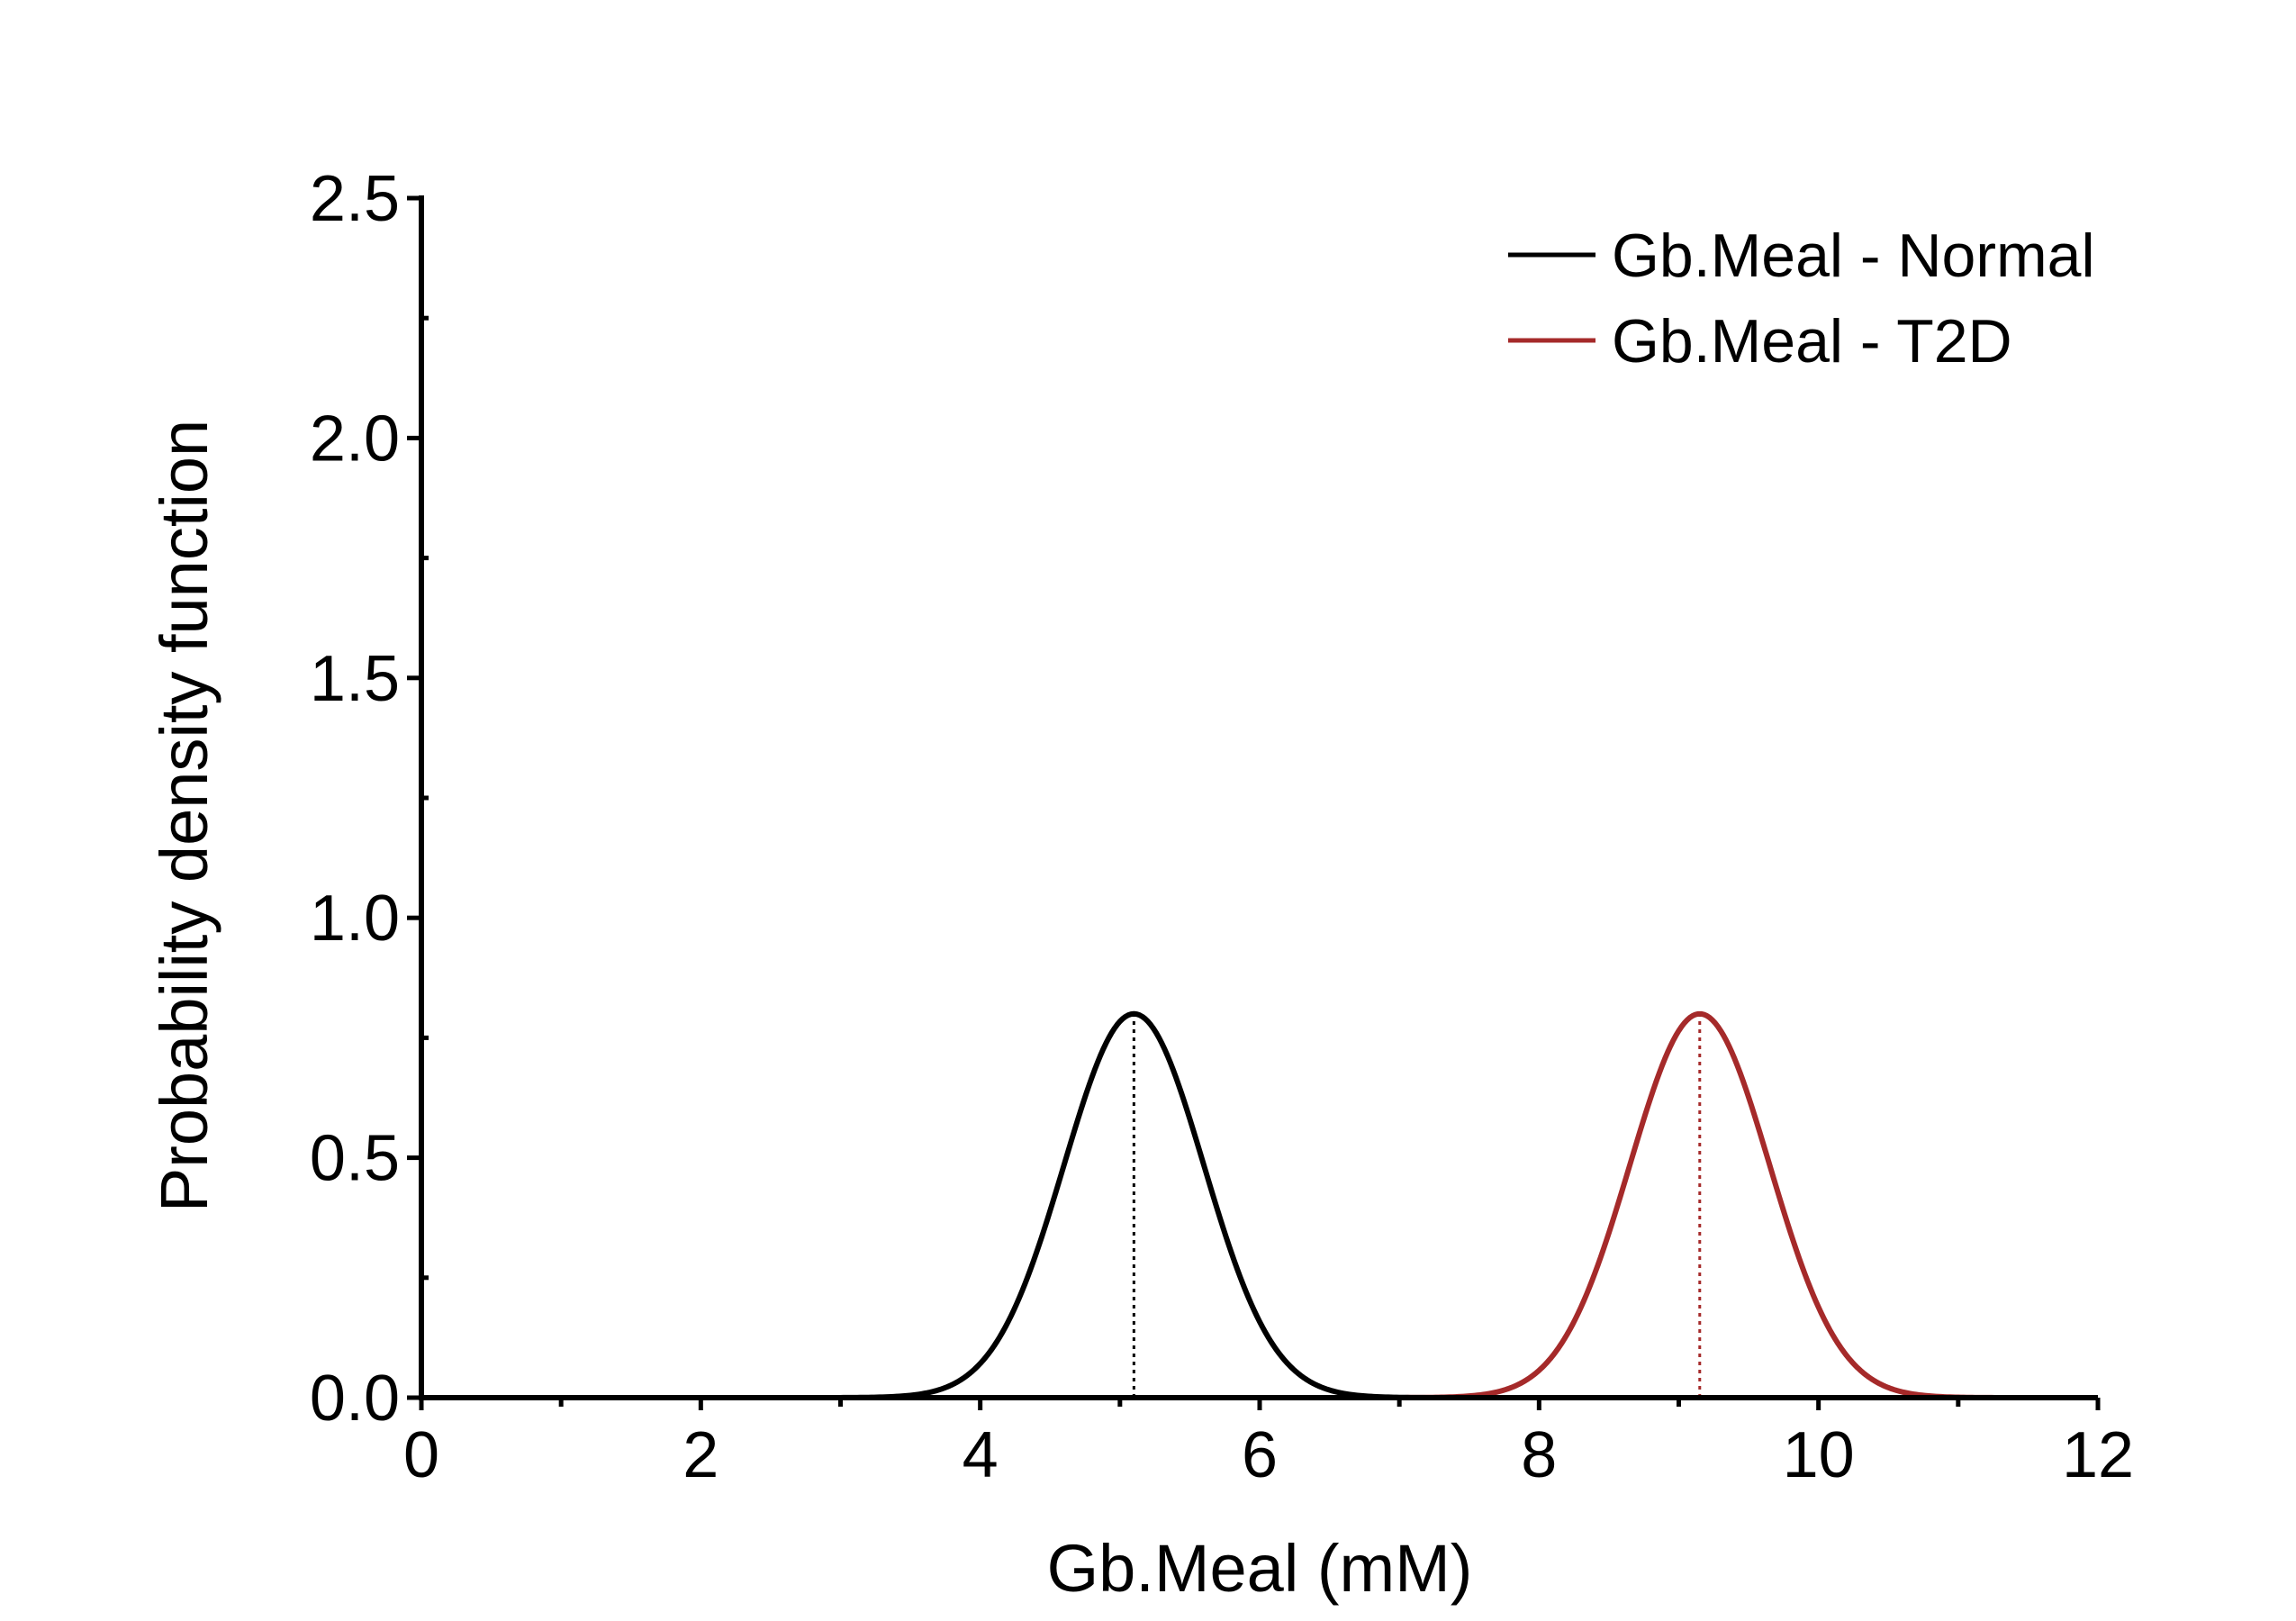  What do you see at coordinates (1819, 1455) in the screenshot?
I see `x-tick-label: 10` at bounding box center [1819, 1455].